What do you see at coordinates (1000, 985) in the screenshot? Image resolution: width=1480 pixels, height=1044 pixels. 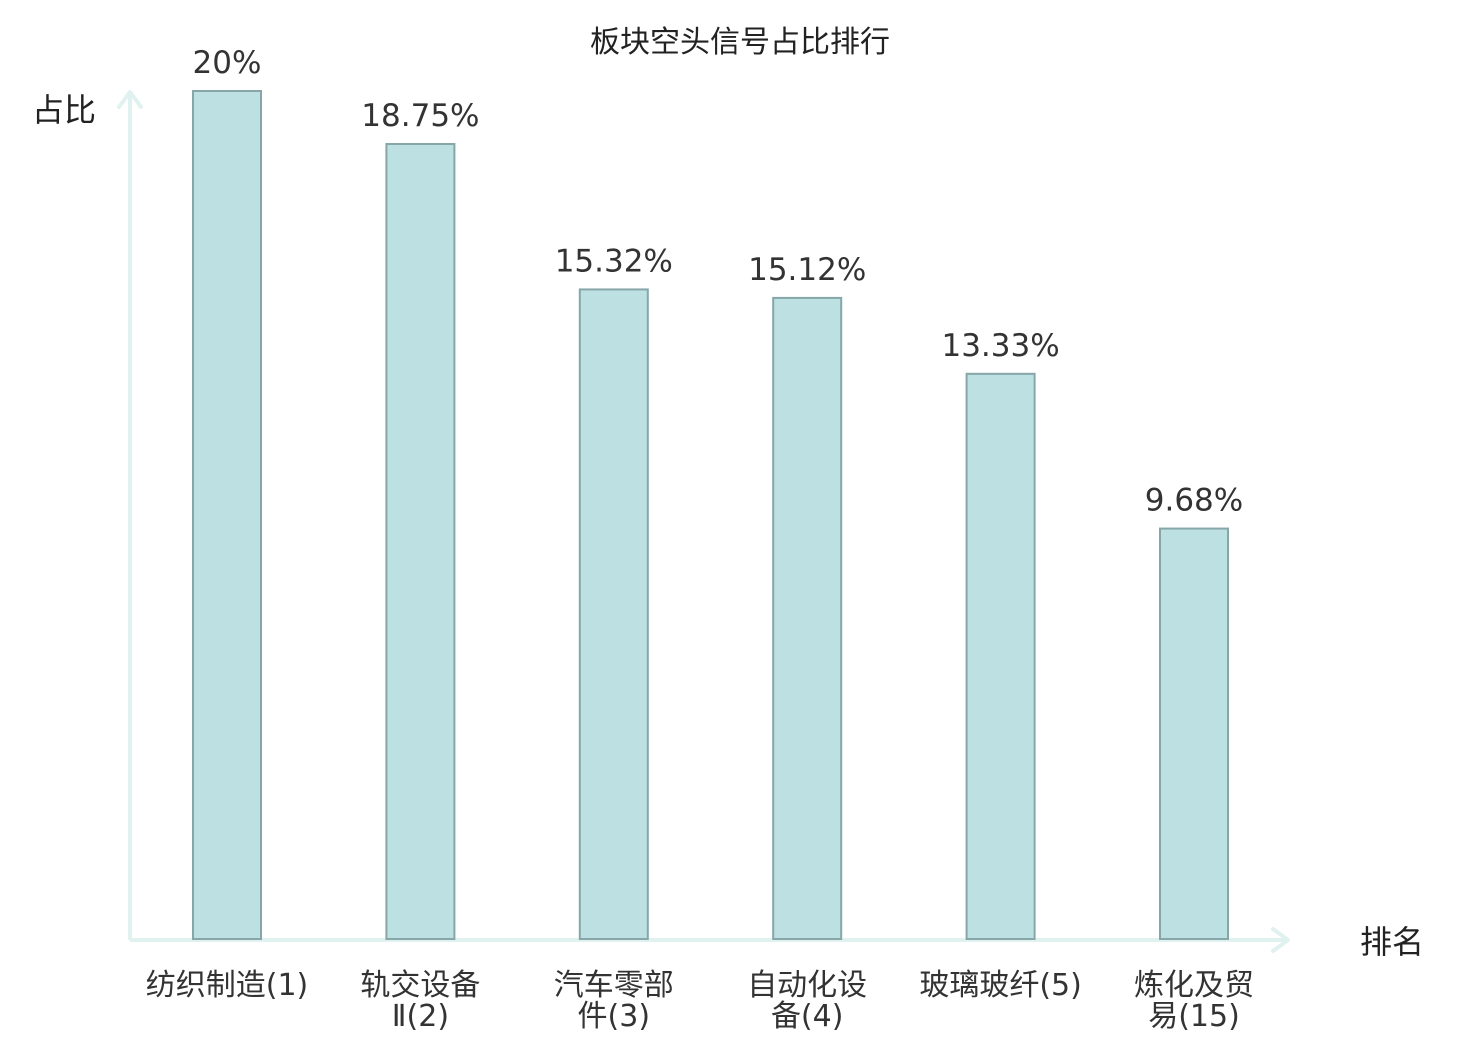 I see `category-label-5-line-1: 玻璃玻纤(5)` at bounding box center [1000, 985].